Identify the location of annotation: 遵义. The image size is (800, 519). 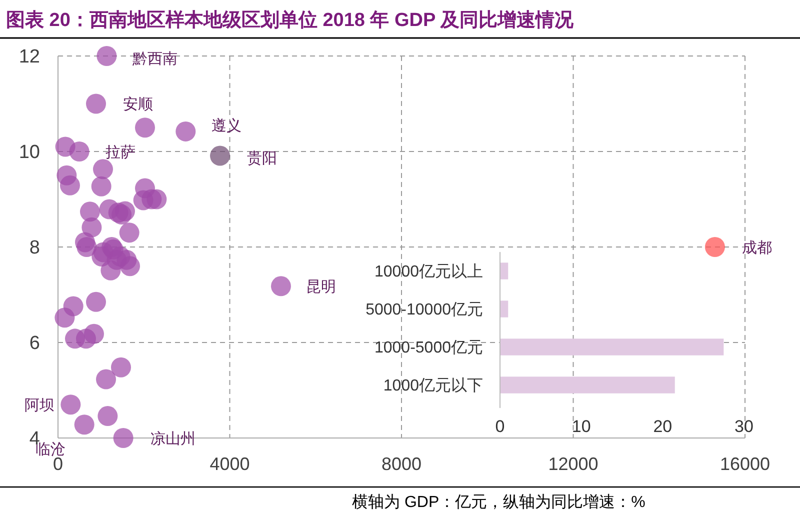
(227, 125).